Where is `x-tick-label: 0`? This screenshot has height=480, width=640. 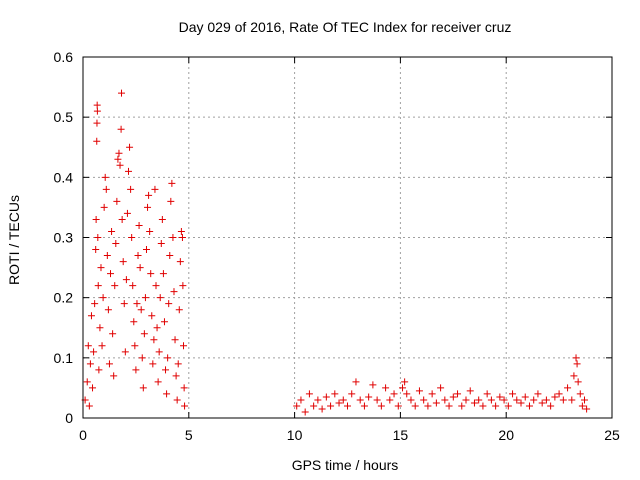 x-tick-label: 0 is located at coordinates (83, 435).